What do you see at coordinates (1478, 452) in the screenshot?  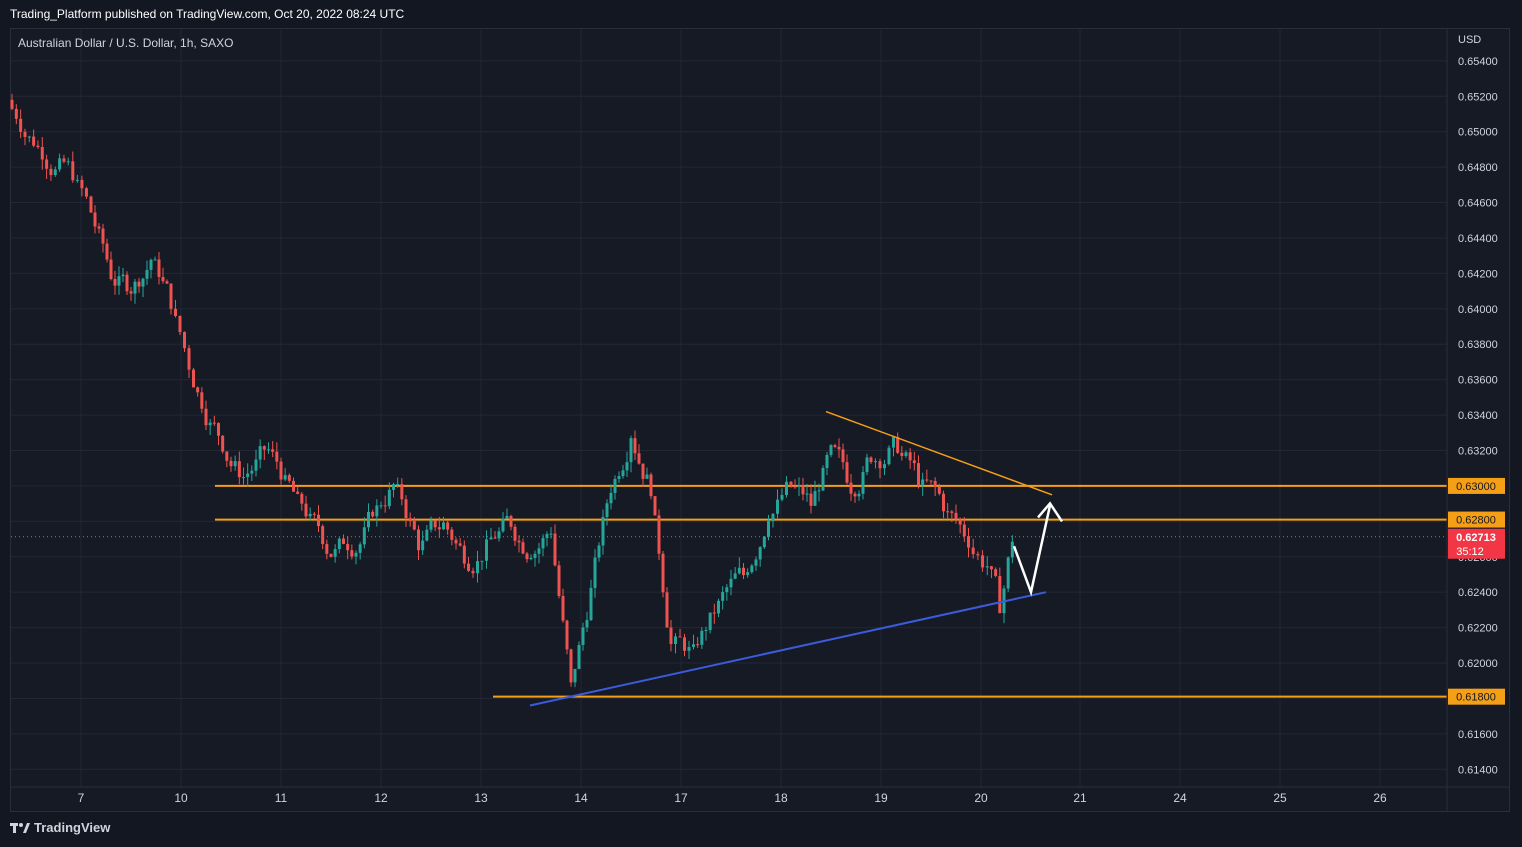 I see `y-tick-label: 0.63200` at bounding box center [1478, 452].